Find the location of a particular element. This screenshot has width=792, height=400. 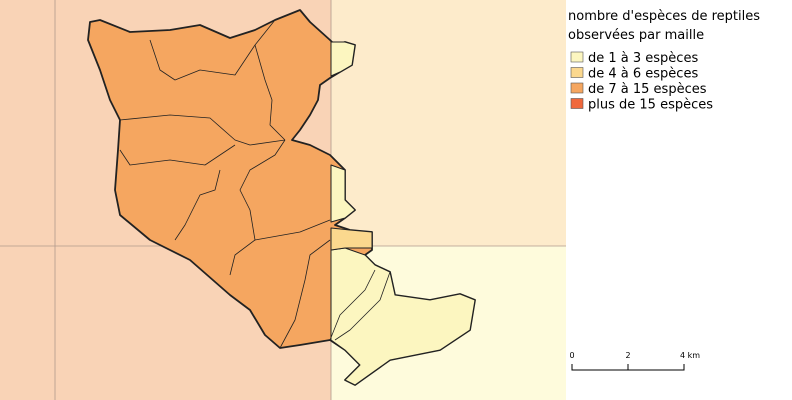

scale-label: 4 km is located at coordinates (690, 355).